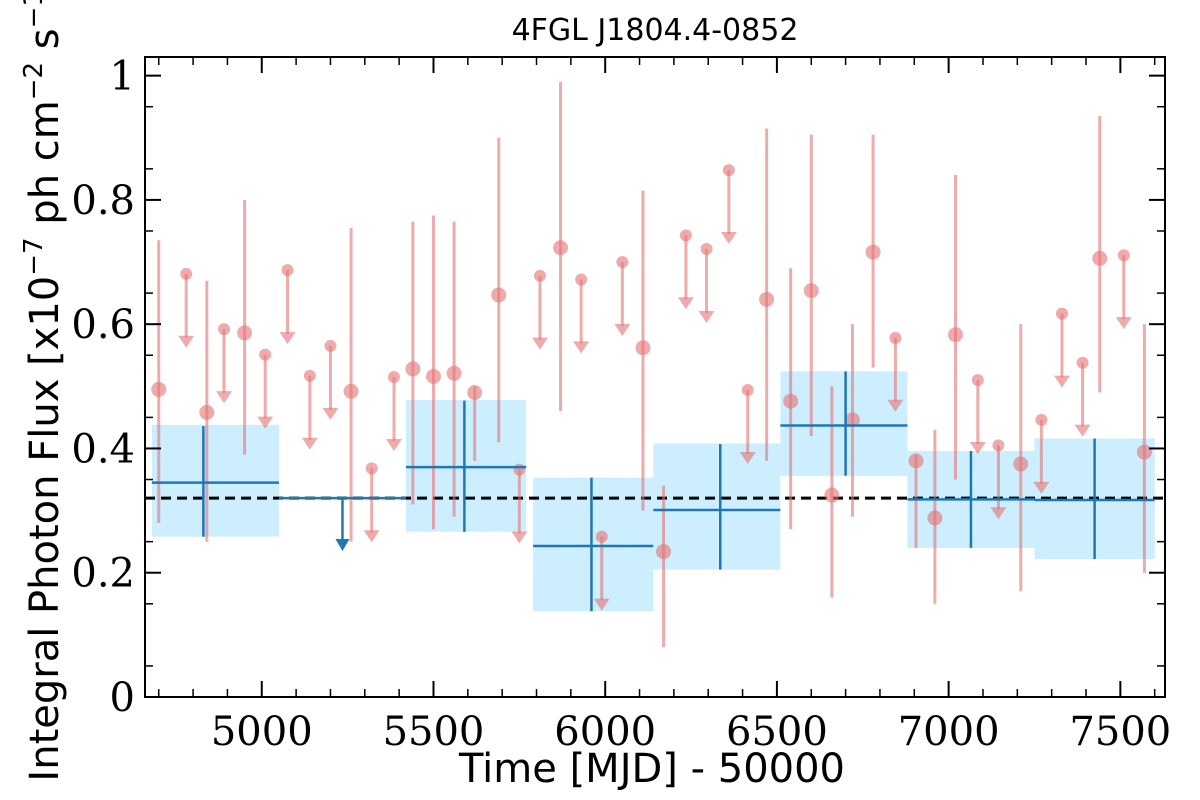 Image resolution: width=1200 pixels, height=800 pixels. Describe the element at coordinates (655, 30) in the screenshot. I see `chart-title: 4FGL J1804.4-0852` at that location.